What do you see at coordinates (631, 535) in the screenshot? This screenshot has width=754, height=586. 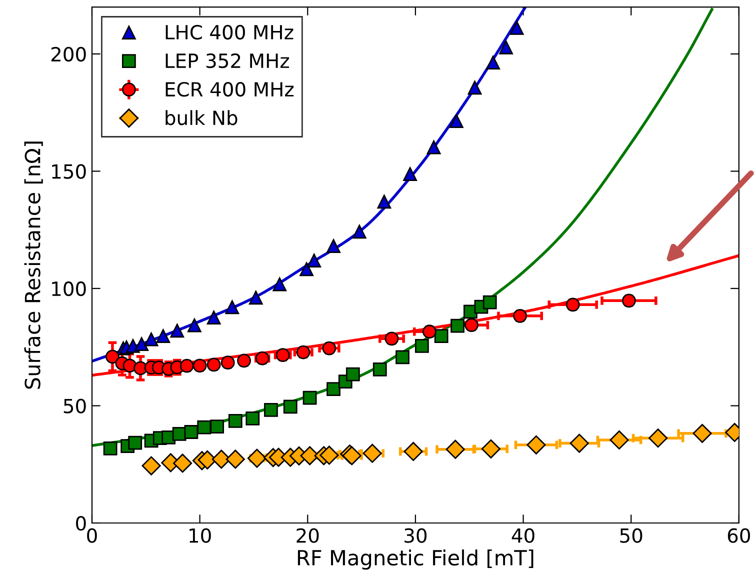 I see `x-tick-label: 50` at bounding box center [631, 535].